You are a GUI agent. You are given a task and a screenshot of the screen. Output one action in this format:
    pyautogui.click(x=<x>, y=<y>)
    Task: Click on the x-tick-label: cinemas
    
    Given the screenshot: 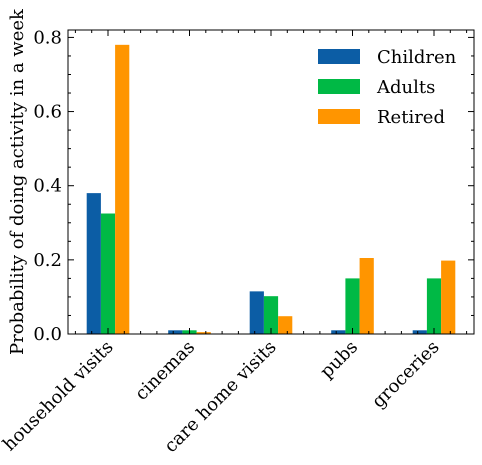 What is the action you would take?
    pyautogui.click(x=165, y=371)
    